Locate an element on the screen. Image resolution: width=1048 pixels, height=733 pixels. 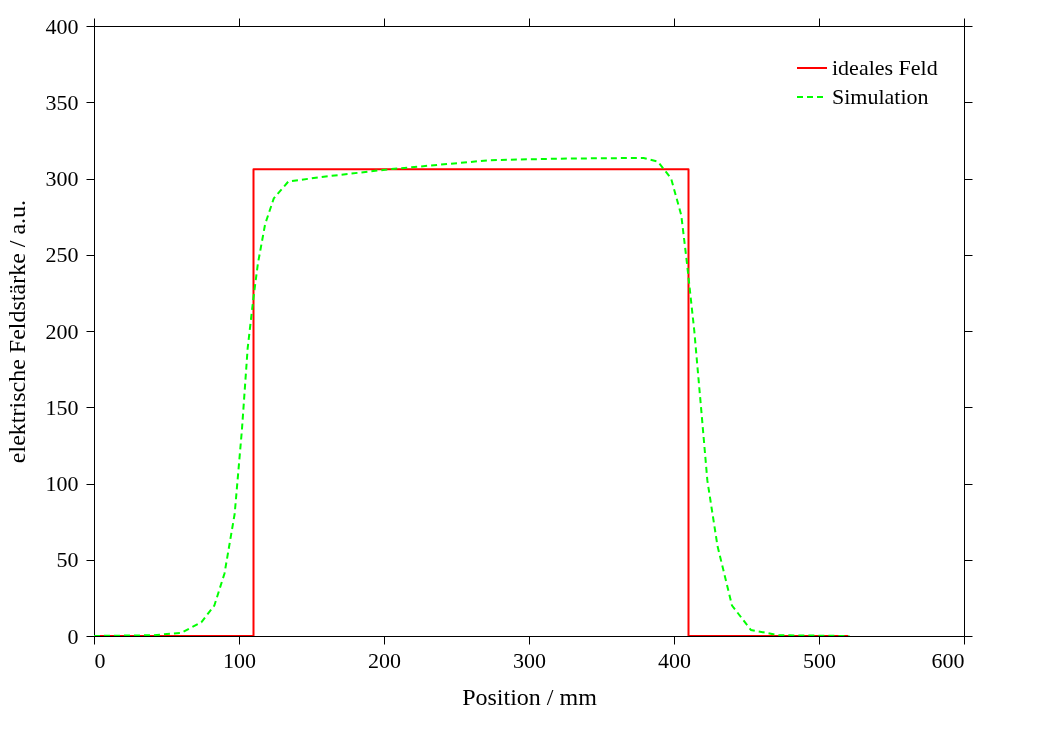
legend-label: ideales Feld is located at coordinates (885, 67).